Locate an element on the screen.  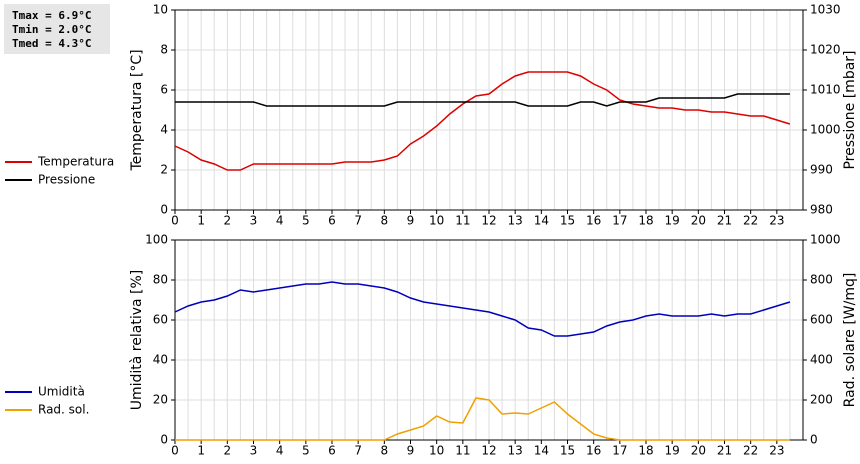
y2-tick-label: 1020 is located at coordinates (825, 50).